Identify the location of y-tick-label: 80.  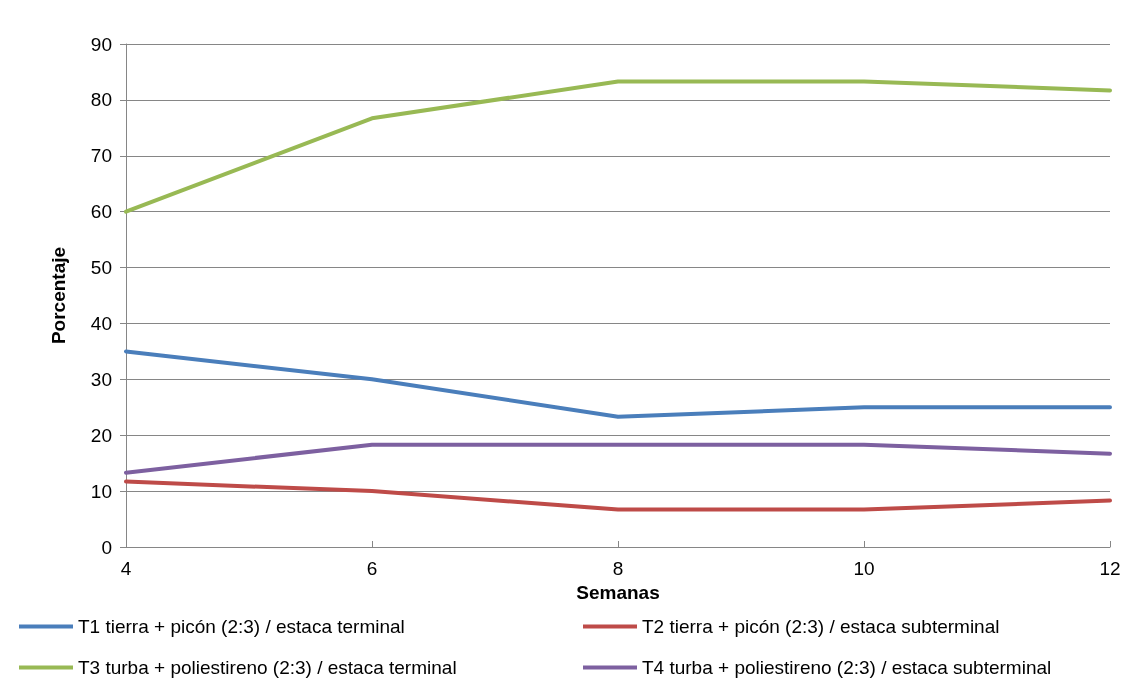
(101, 100).